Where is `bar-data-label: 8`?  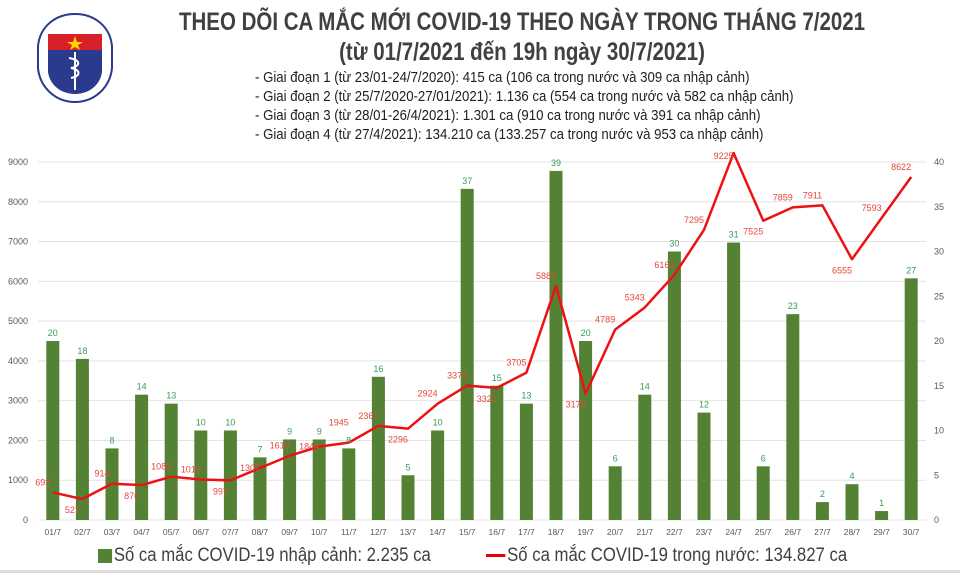
bar-data-label: 8 is located at coordinates (111, 440).